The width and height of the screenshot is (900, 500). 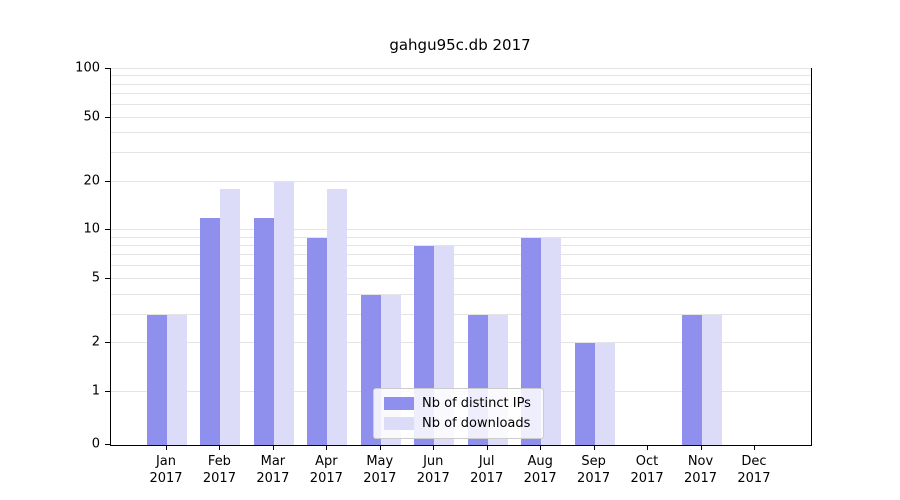 What do you see at coordinates (700, 461) in the screenshot?
I see `x-tick-month: Nov` at bounding box center [700, 461].